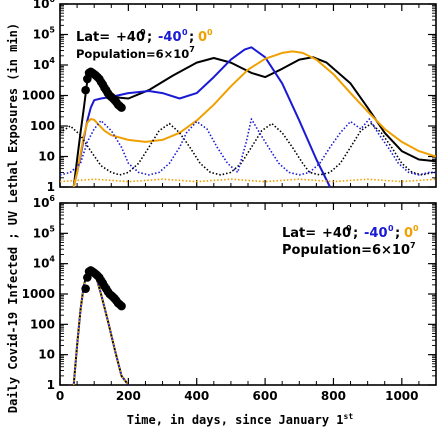  I want to click on x-tick-label: 400, so click(196, 396).